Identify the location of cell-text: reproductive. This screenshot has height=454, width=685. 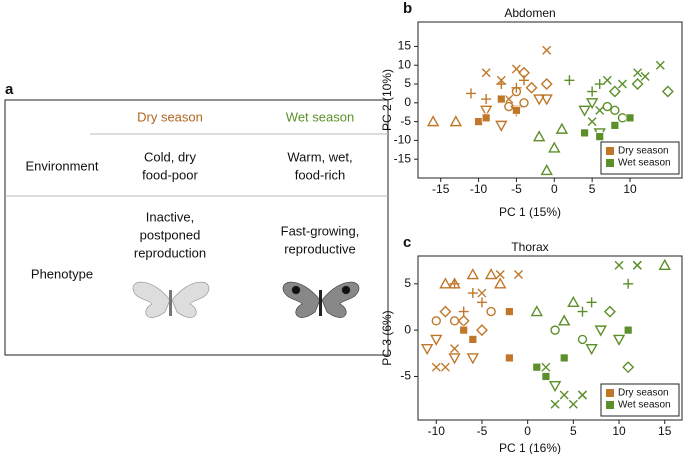
(320, 248).